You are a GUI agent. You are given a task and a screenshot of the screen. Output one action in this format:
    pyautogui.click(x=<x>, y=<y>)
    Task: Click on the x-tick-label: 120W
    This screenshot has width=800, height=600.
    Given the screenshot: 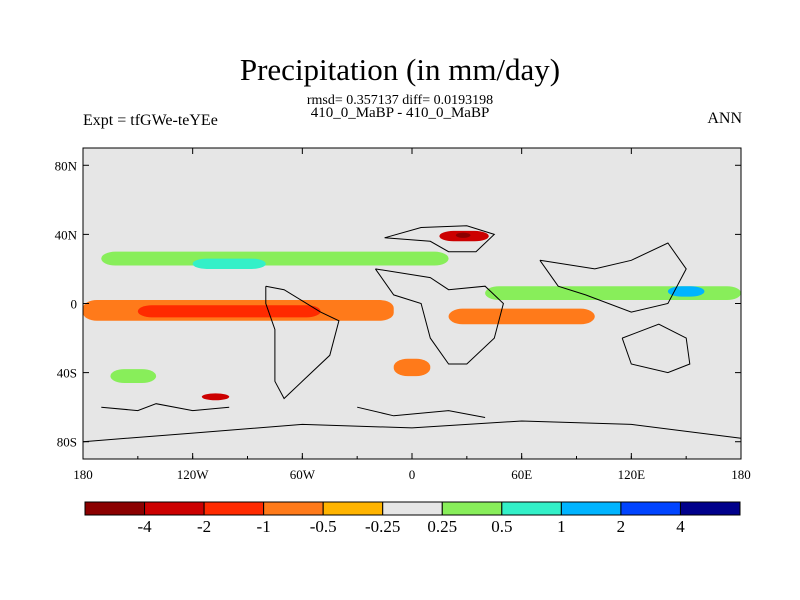 What is the action you would take?
    pyautogui.click(x=193, y=474)
    